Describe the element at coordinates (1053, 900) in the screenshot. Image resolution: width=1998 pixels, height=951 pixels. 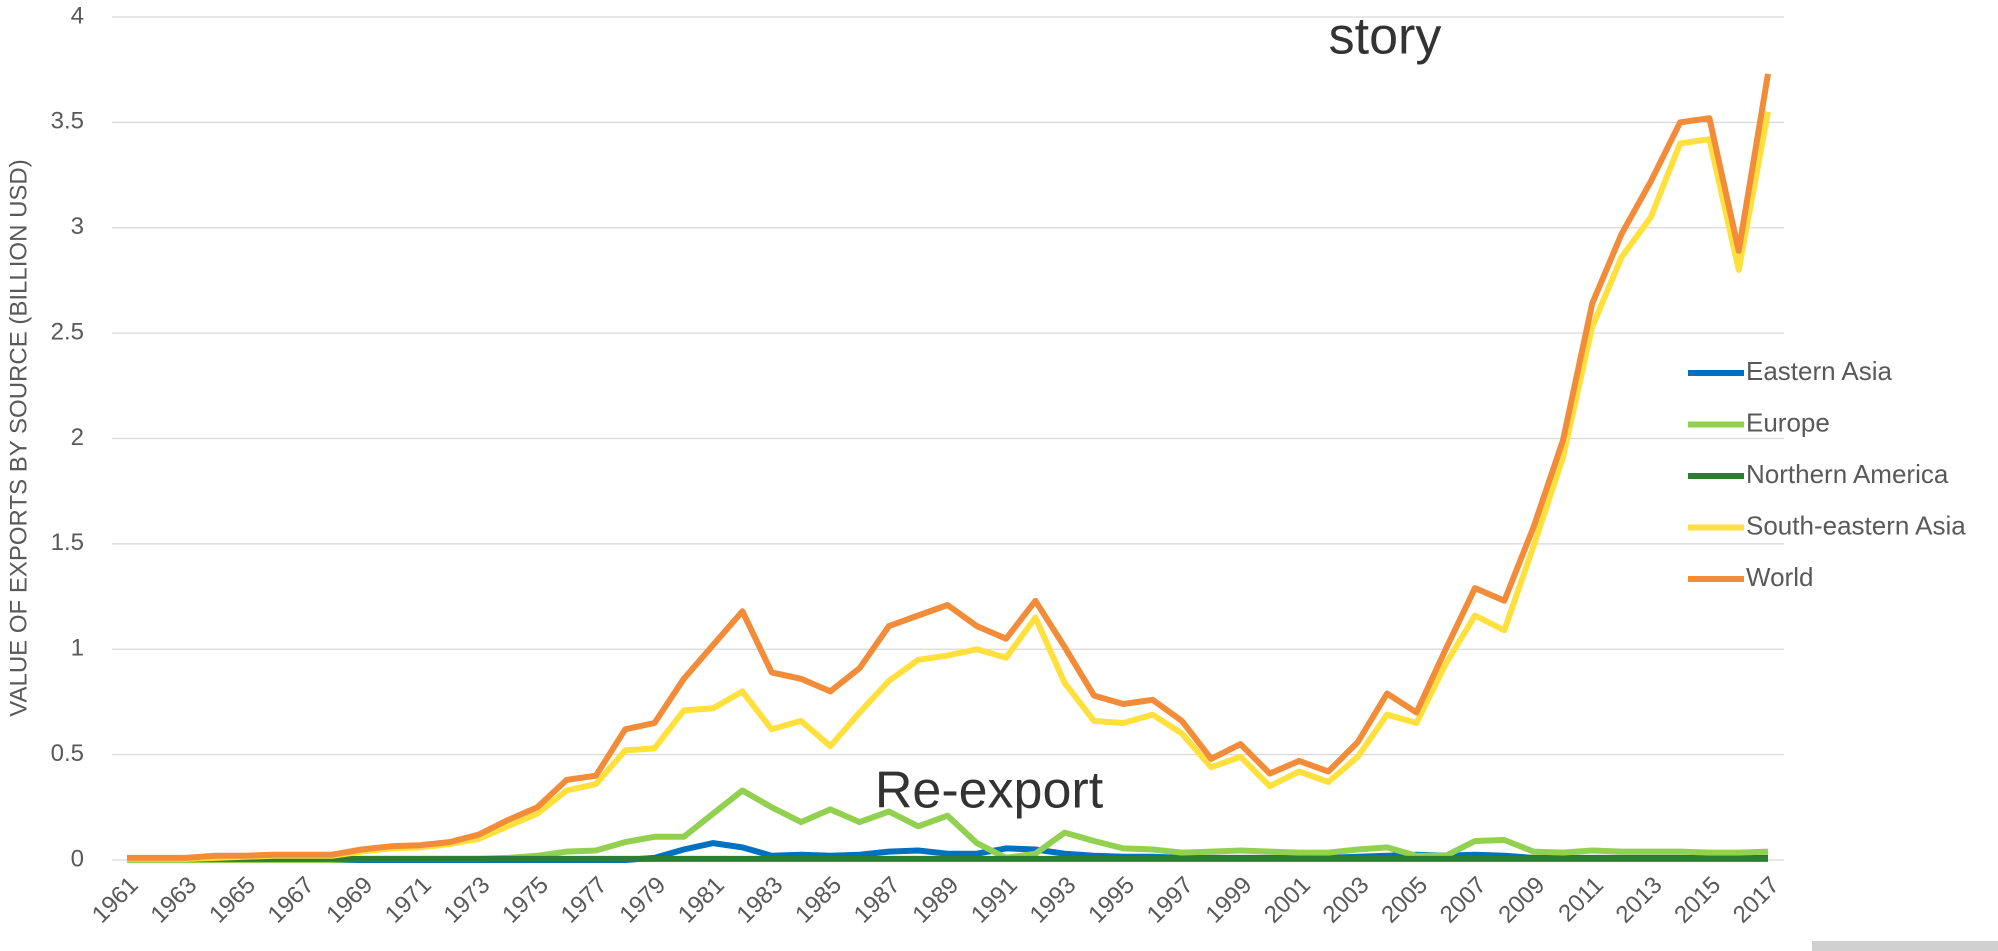
I see `x-tick-label: 1993` at that location.